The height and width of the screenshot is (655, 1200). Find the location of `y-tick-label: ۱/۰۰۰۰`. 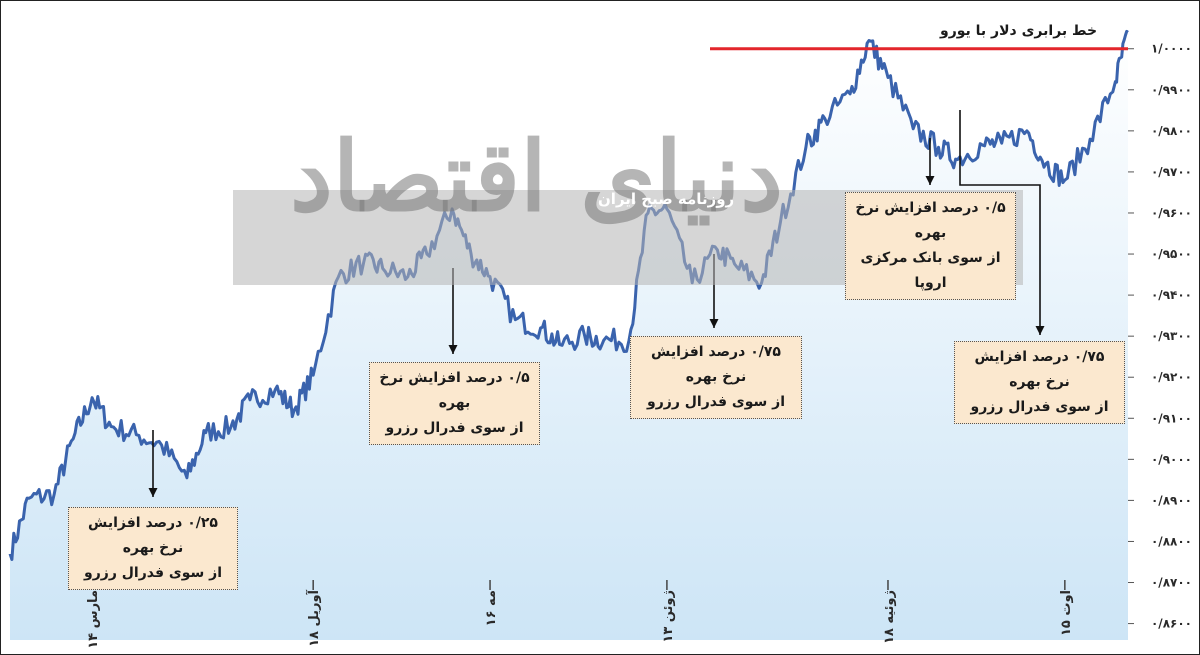

y-tick-label: ۱/۰۰۰۰ is located at coordinates (1171, 49).